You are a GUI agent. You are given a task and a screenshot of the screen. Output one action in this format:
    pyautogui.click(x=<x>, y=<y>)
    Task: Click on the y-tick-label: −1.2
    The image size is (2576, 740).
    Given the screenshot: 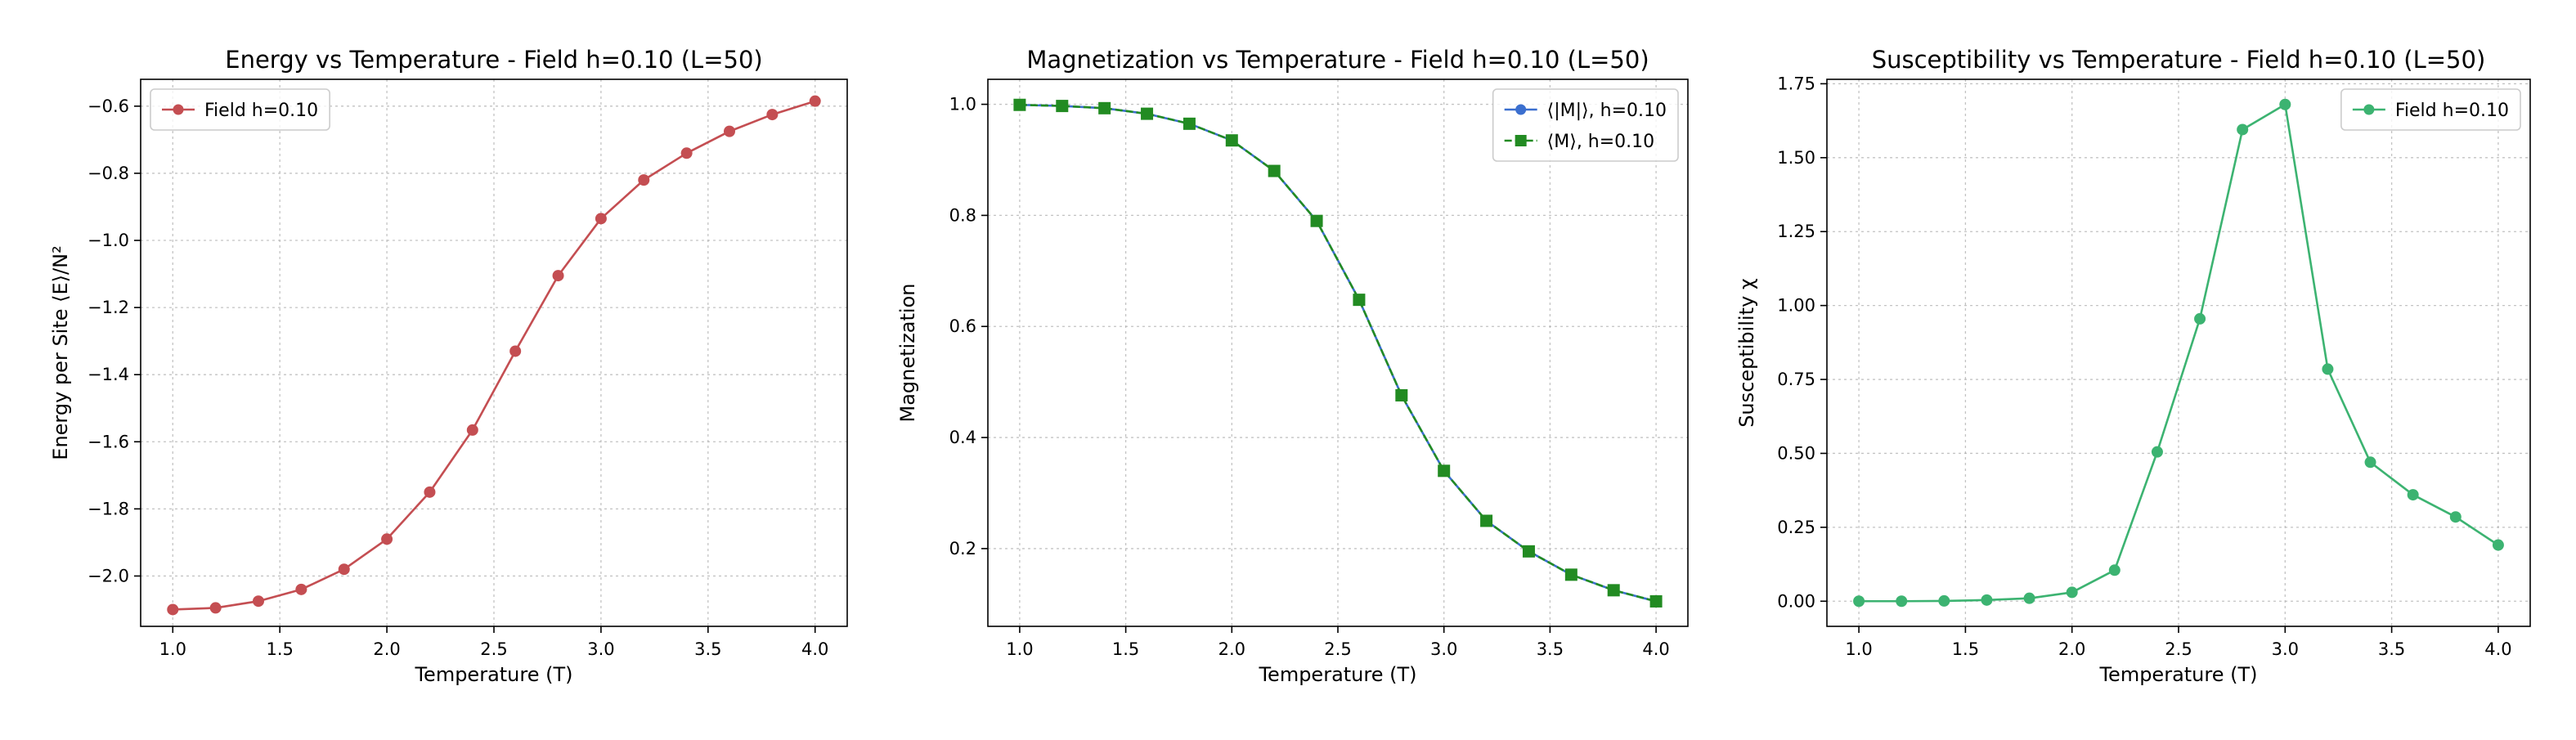 What is the action you would take?
    pyautogui.click(x=108, y=308)
    